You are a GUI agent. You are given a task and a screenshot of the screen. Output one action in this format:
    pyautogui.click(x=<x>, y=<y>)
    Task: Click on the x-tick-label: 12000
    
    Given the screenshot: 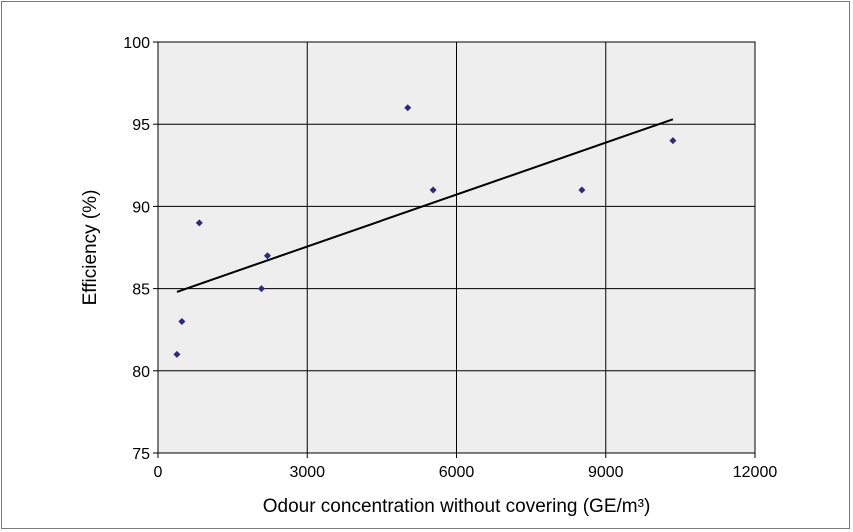 What is the action you would take?
    pyautogui.click(x=755, y=472)
    